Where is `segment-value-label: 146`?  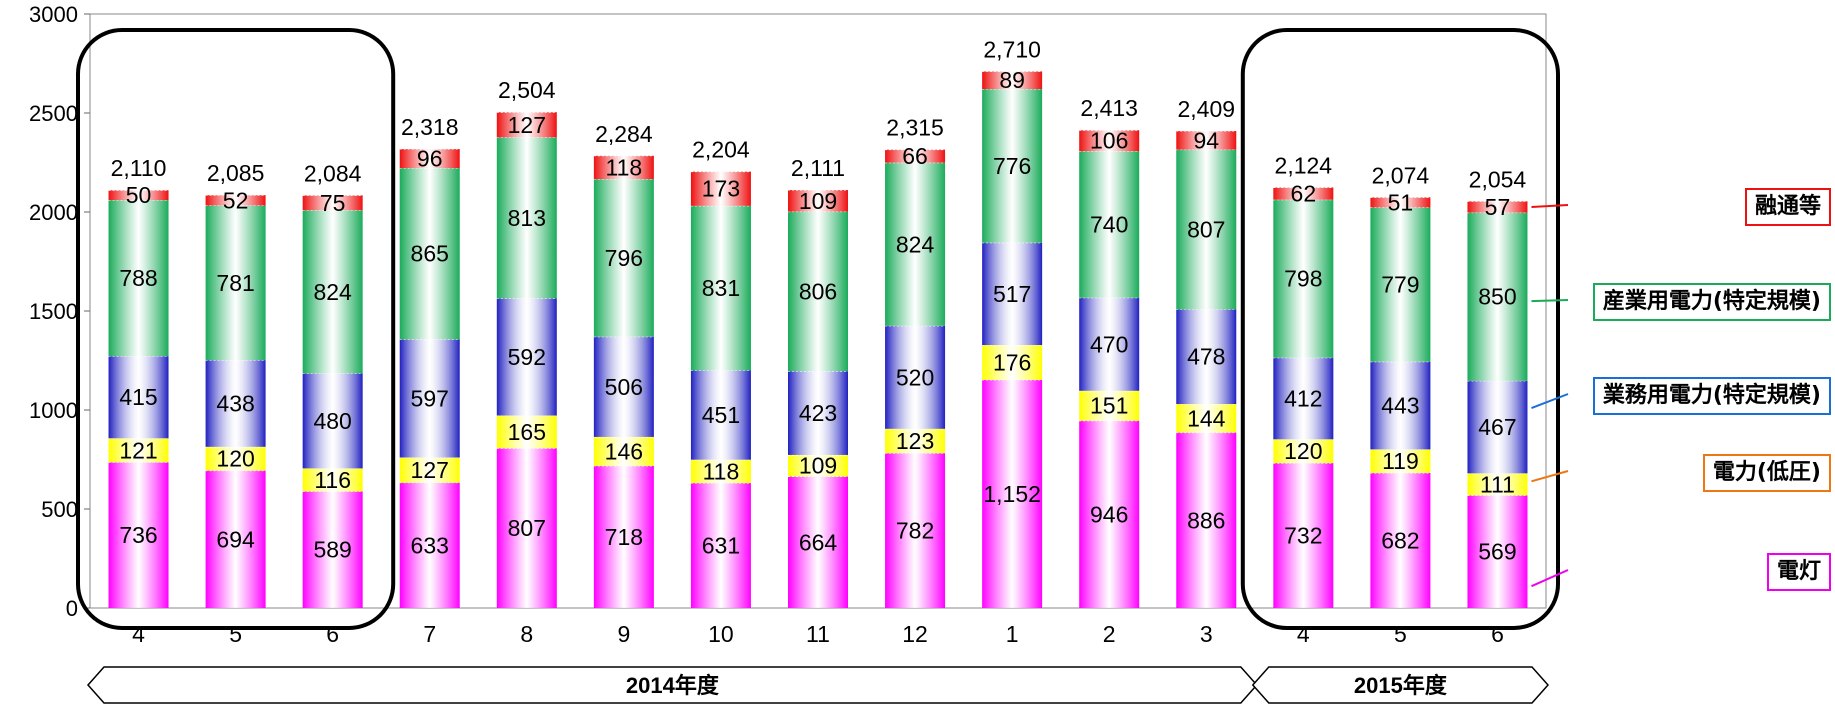
segment-value-label: 146 is located at coordinates (624, 451).